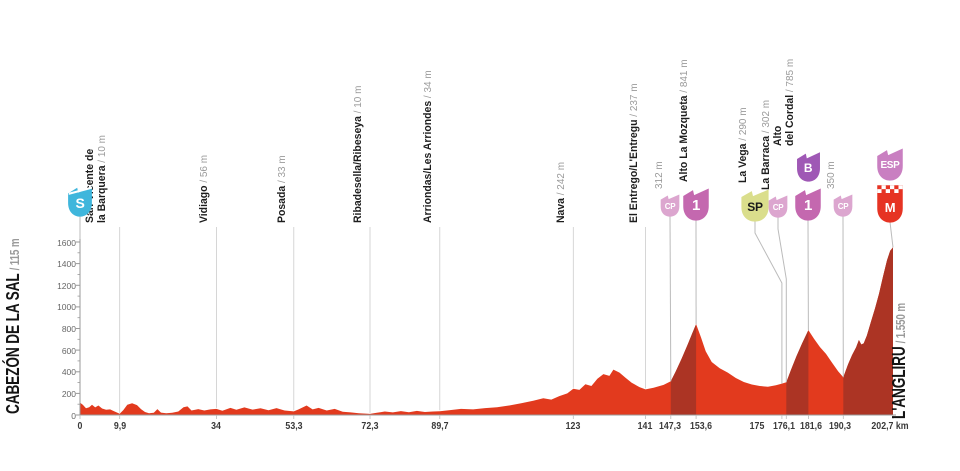 The width and height of the screenshot is (960, 471). I want to click on waypoint-label: Posada / 33 m, so click(281, 189).